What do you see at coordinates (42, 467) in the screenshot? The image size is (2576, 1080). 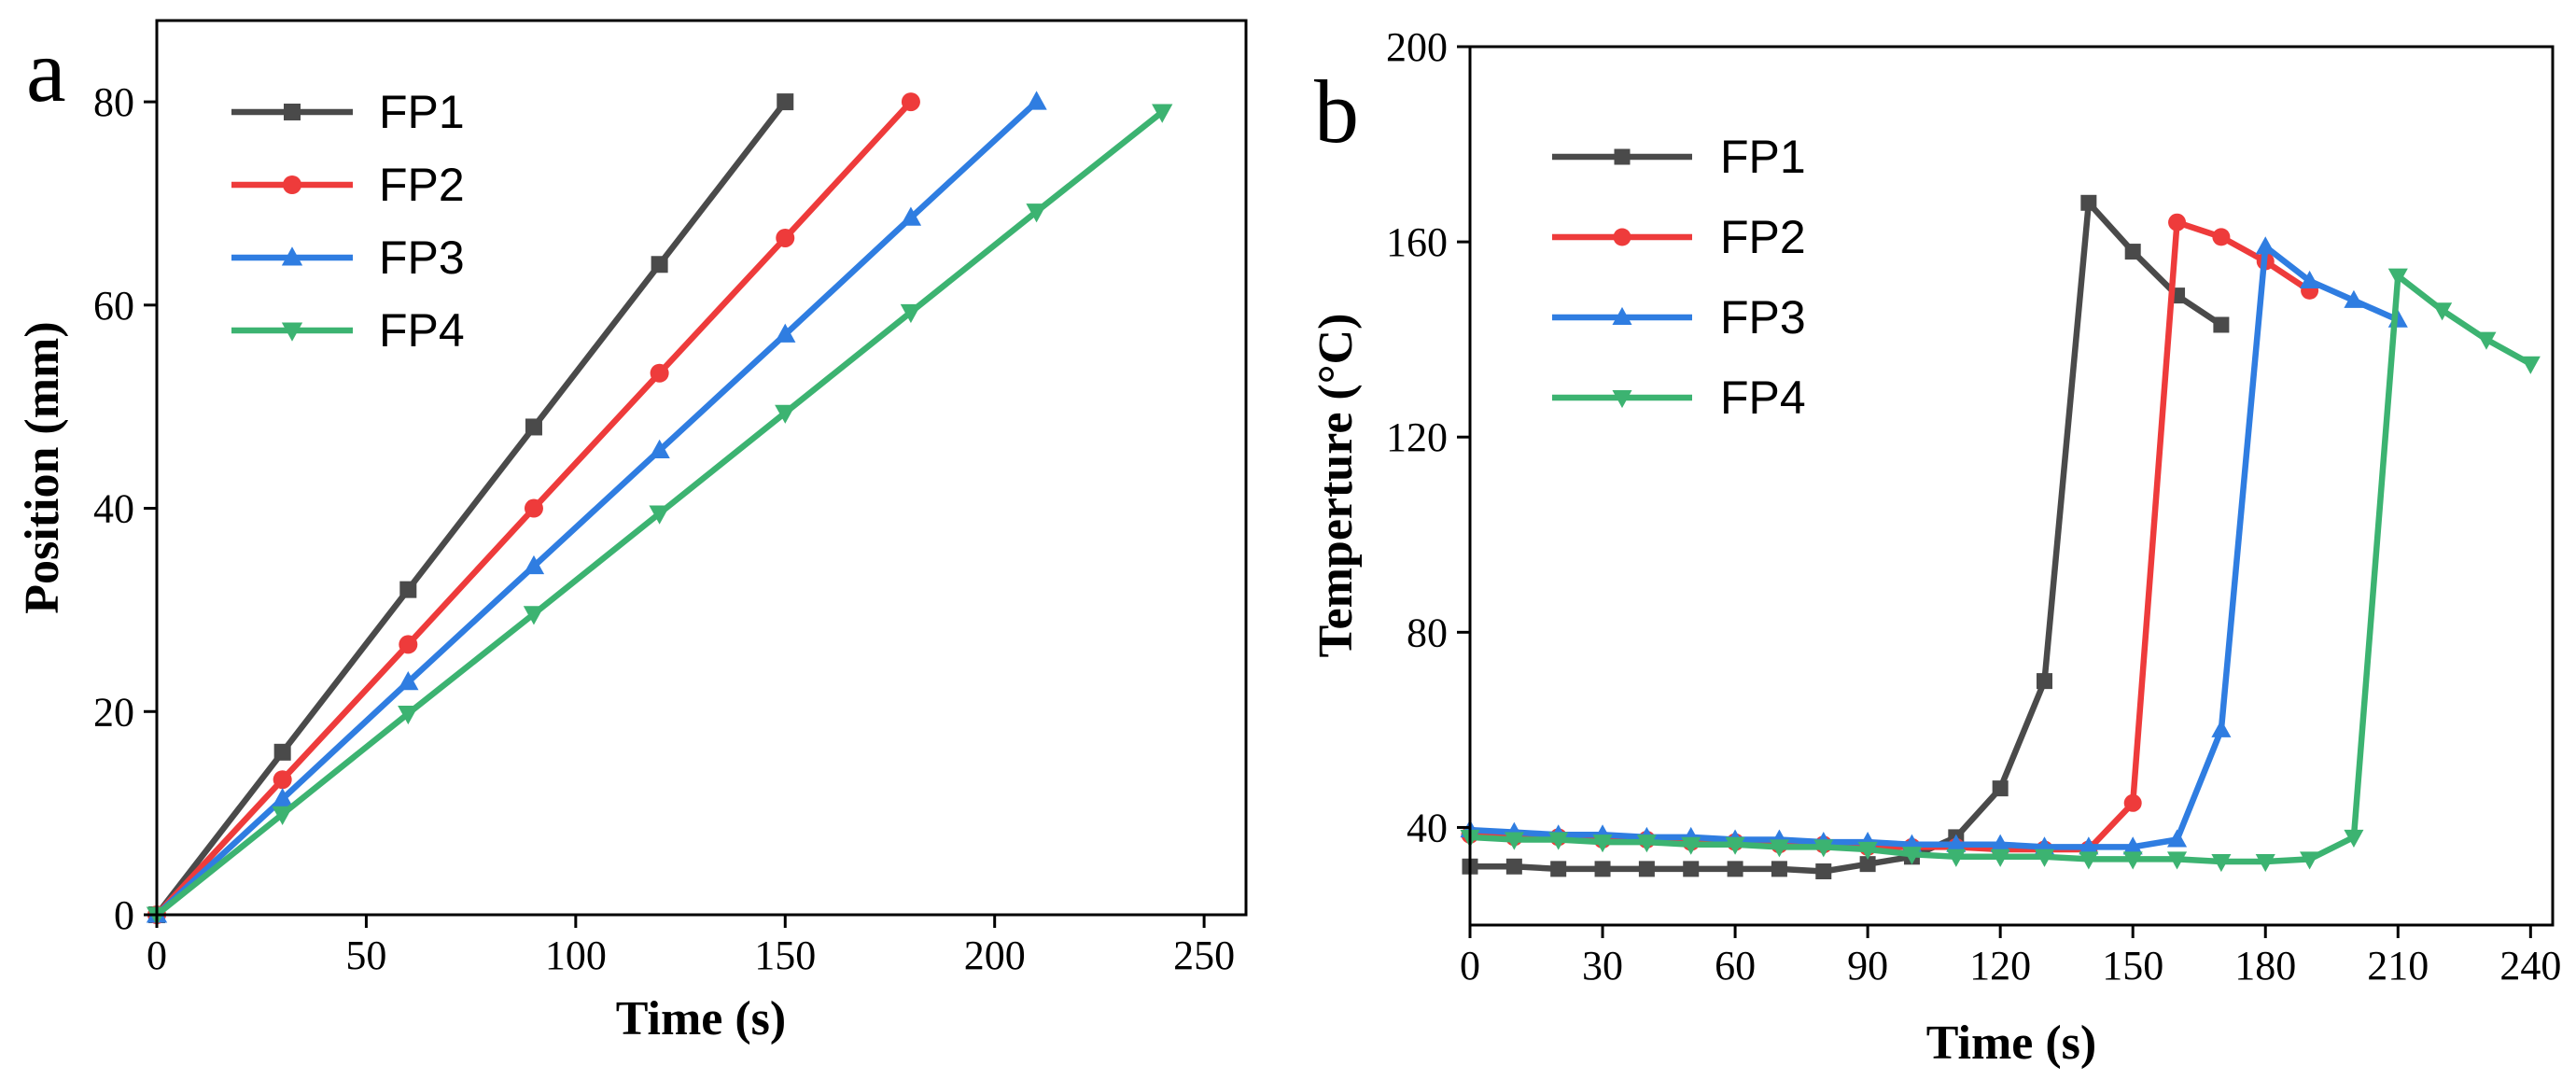 I see `panel-a-y-axis-title: Position (mm)` at bounding box center [42, 467].